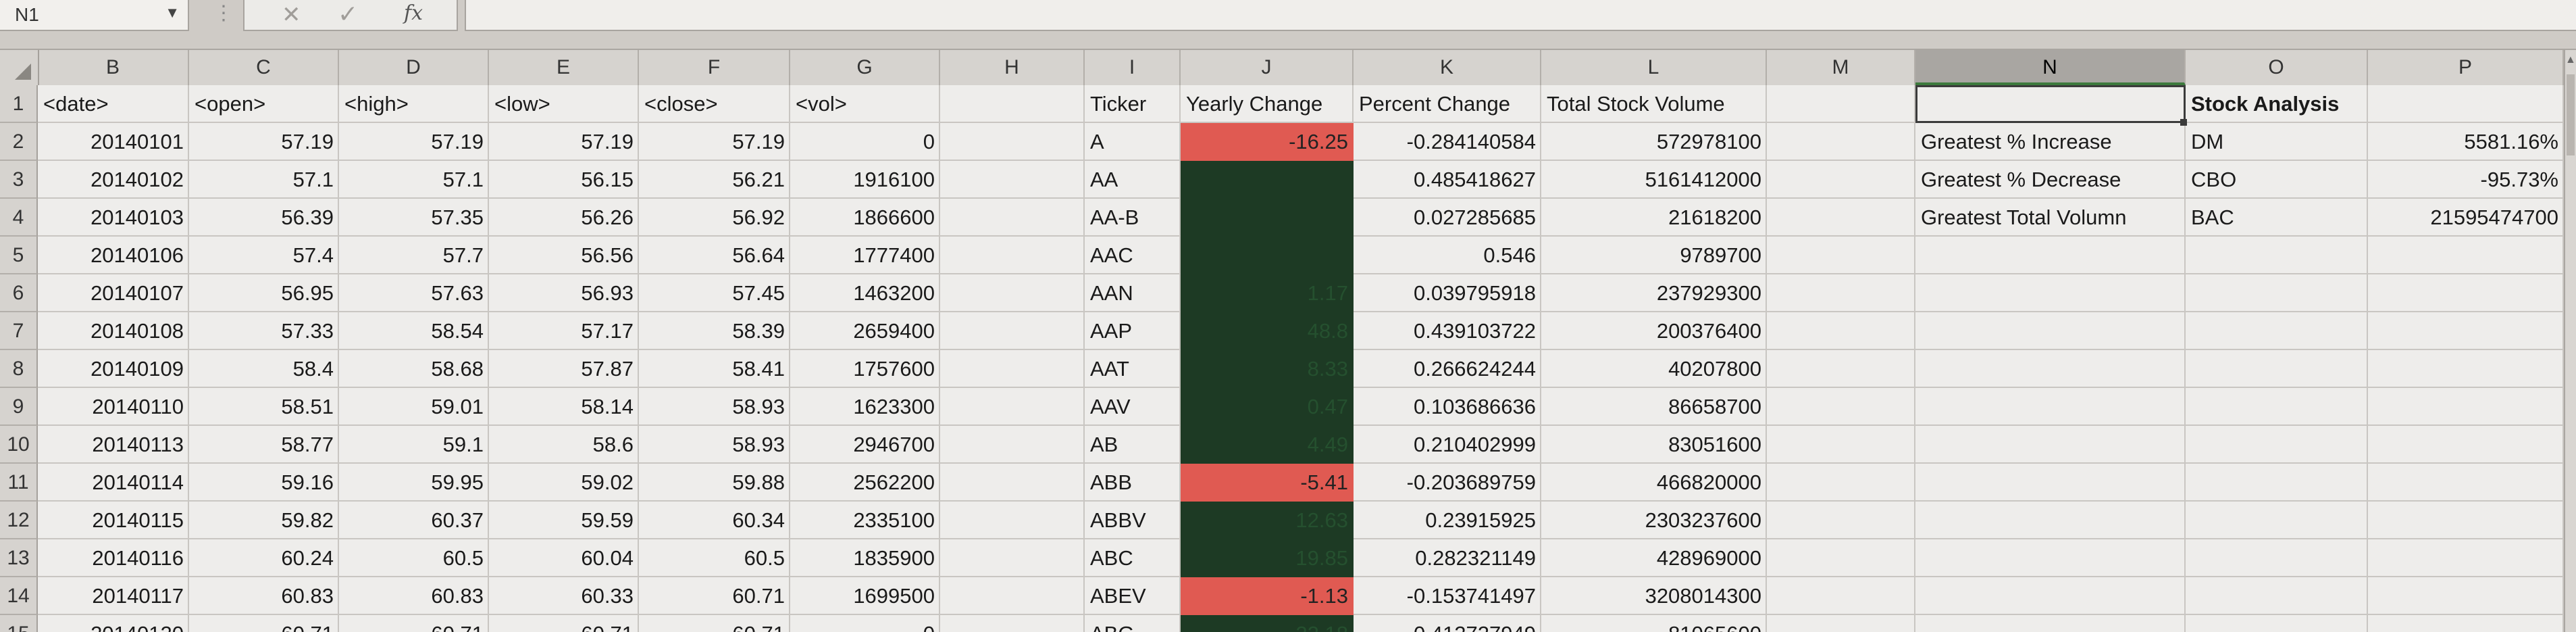  Describe the element at coordinates (1708, 331) in the screenshot. I see `total-volume-cell: 200376400` at that location.